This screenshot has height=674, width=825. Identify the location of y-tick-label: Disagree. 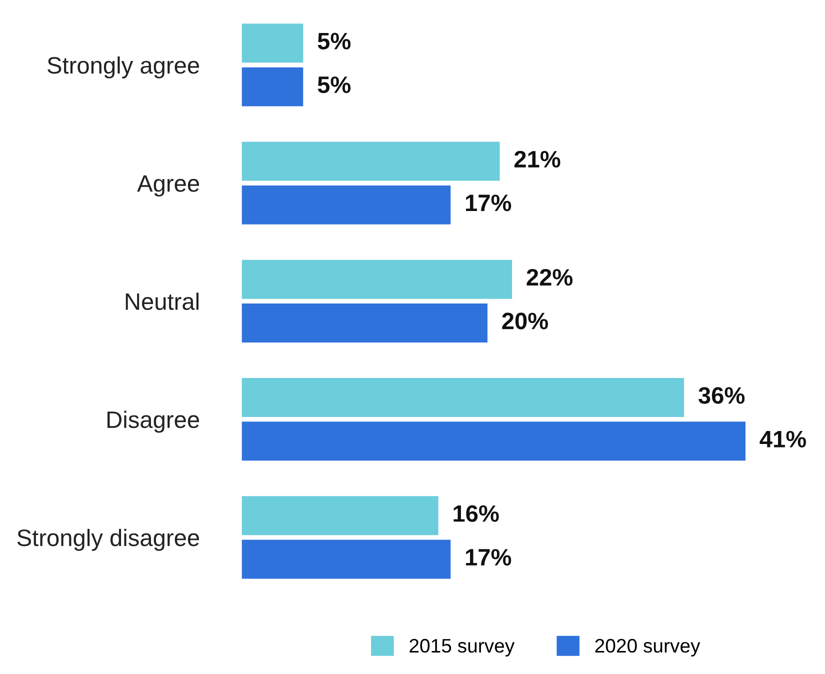
(154, 421).